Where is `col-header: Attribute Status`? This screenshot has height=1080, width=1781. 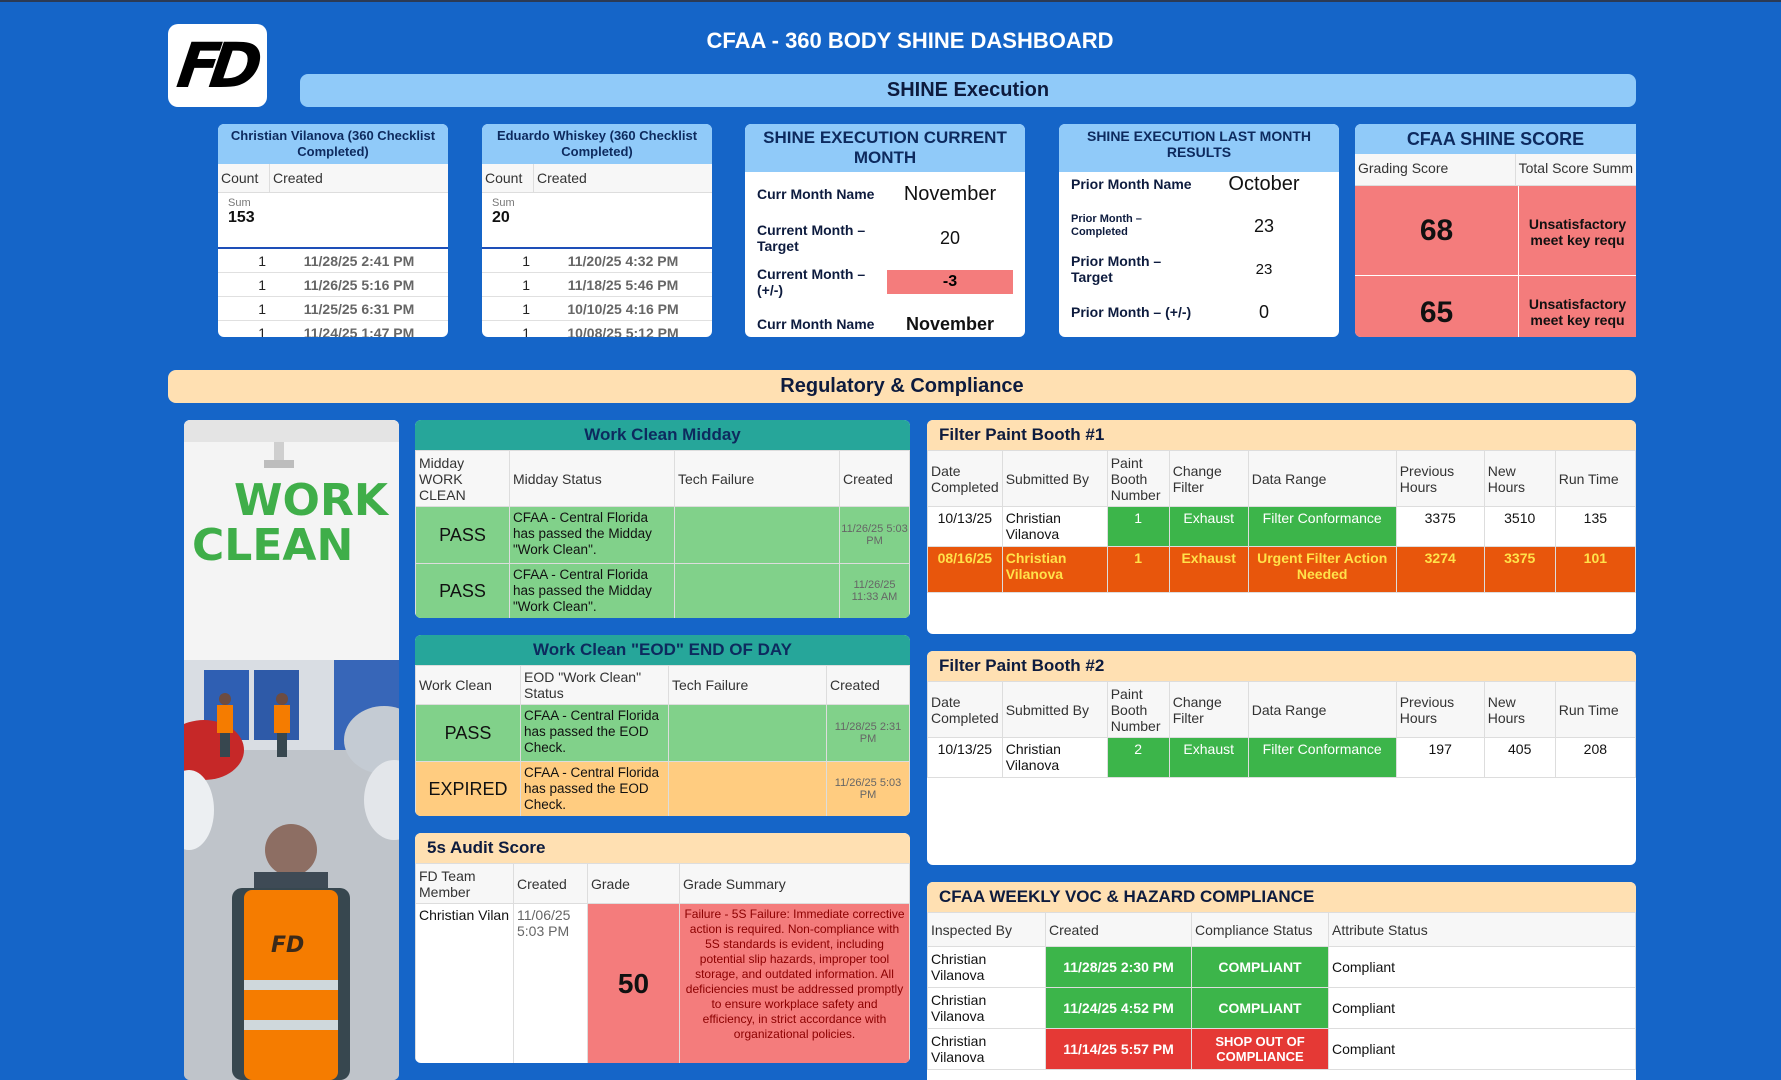 col-header: Attribute Status is located at coordinates (1482, 929).